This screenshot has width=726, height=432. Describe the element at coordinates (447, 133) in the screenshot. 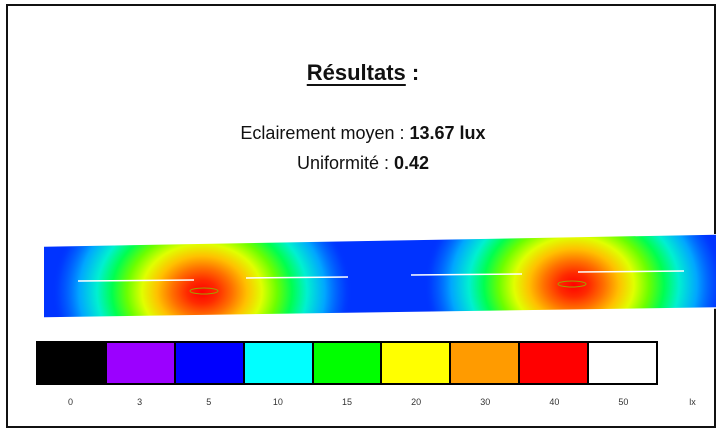

I see `average-illuminance-value: 13.67 lux` at that location.